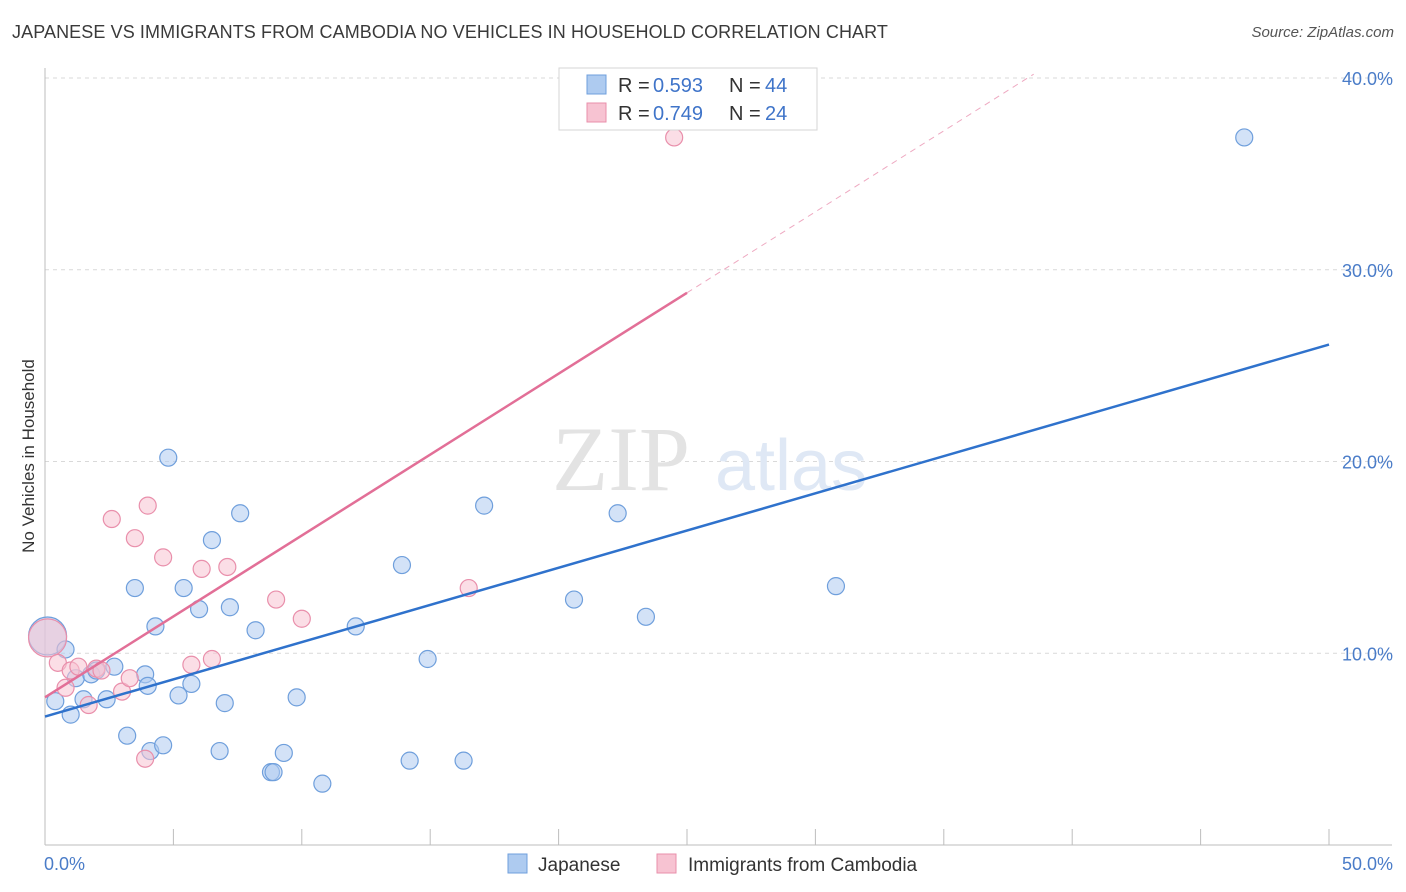 This screenshot has width=1406, height=892. What do you see at coordinates (666, 863) in the screenshot?
I see `bottom-legend-swatch-cambodia` at bounding box center [666, 863].